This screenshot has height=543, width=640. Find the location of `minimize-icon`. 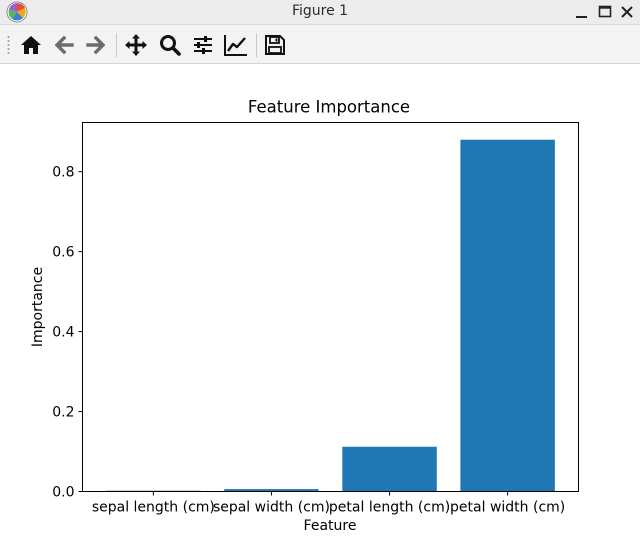

minimize-icon is located at coordinates (582, 12).